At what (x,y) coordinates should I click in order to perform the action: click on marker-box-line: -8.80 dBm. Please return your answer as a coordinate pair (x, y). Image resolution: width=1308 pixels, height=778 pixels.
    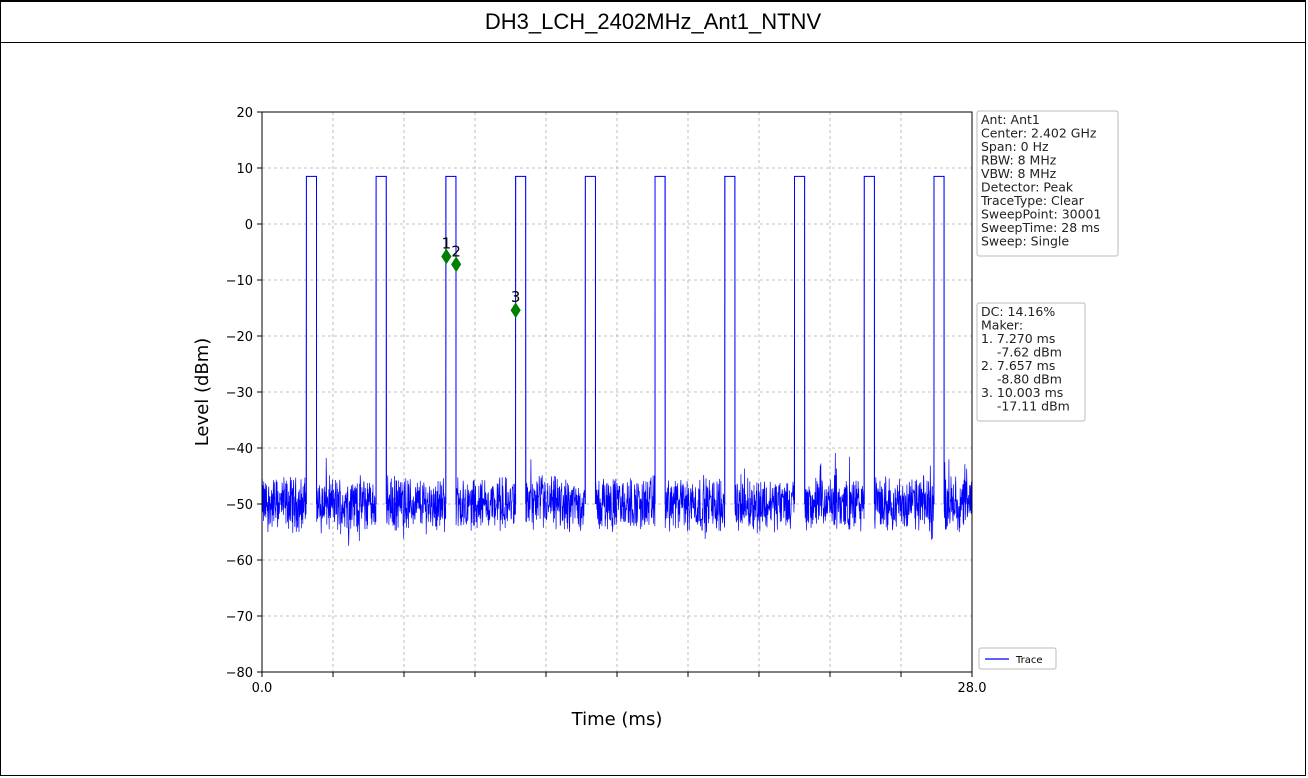
    Looking at the image, I should click on (1021, 379).